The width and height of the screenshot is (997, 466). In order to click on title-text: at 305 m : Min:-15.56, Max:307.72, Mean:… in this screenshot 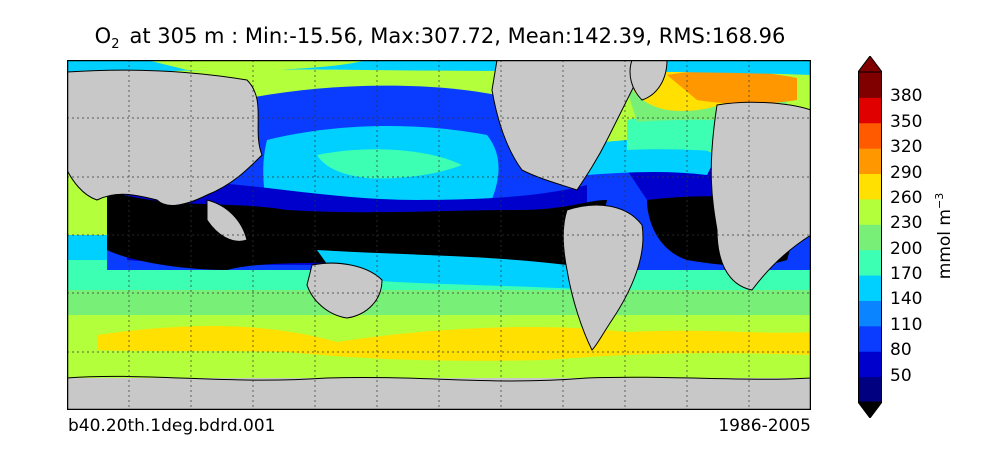, I will do `click(457, 36)`.